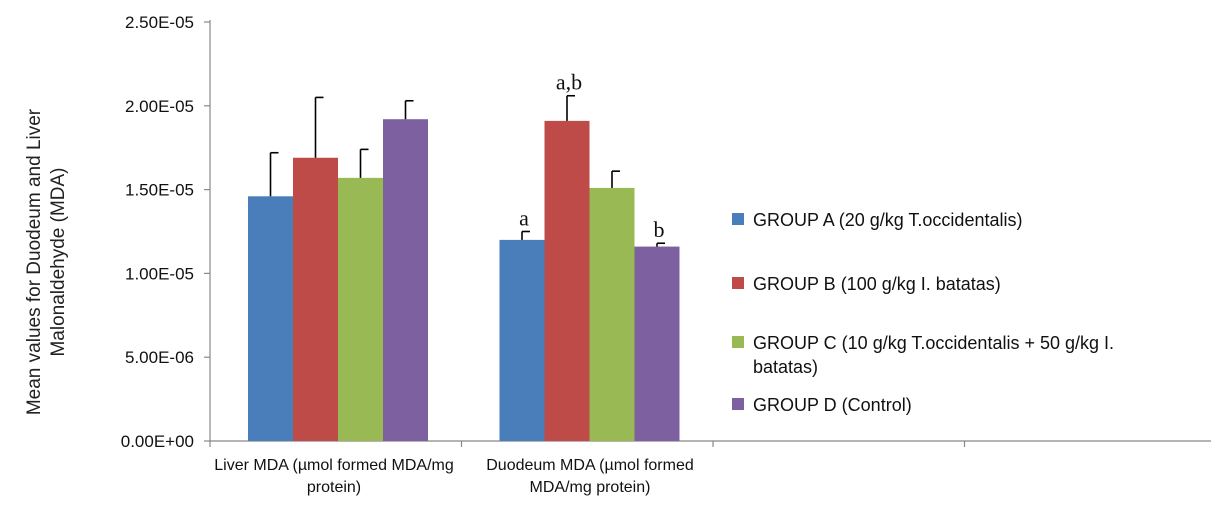 The width and height of the screenshot is (1211, 514). Describe the element at coordinates (159, 273) in the screenshot. I see `y-tick-label-2: 1.00E-05` at that location.